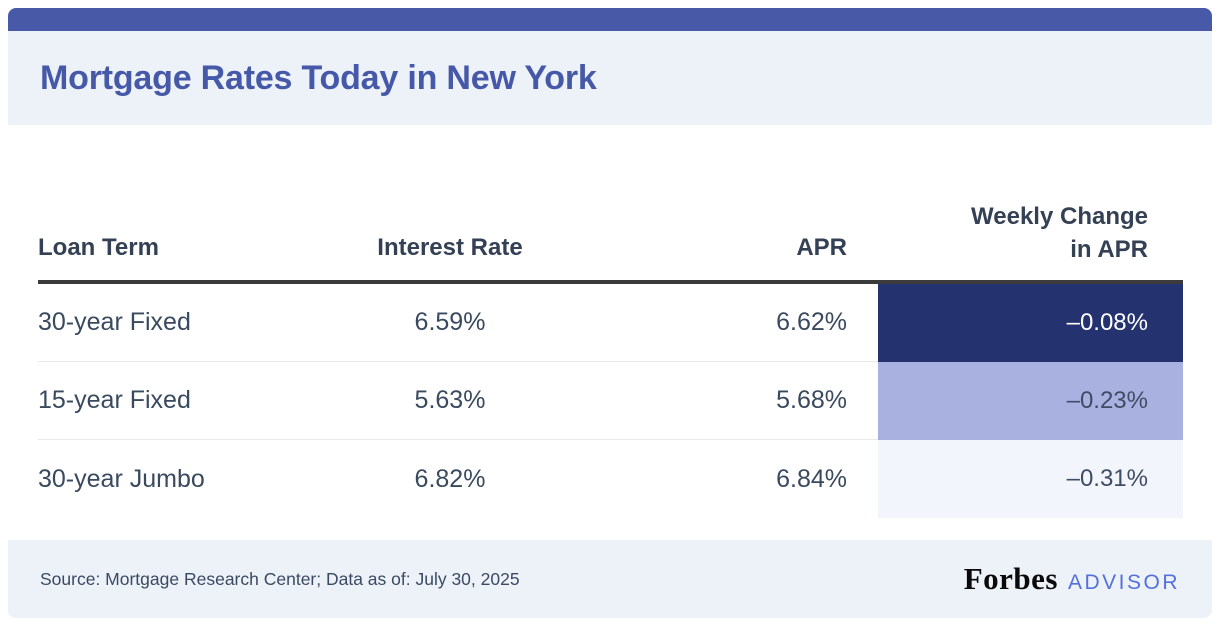 The image size is (1220, 628). What do you see at coordinates (610, 78) in the screenshot?
I see `title-band: Mortgage Rates Today in New York` at bounding box center [610, 78].